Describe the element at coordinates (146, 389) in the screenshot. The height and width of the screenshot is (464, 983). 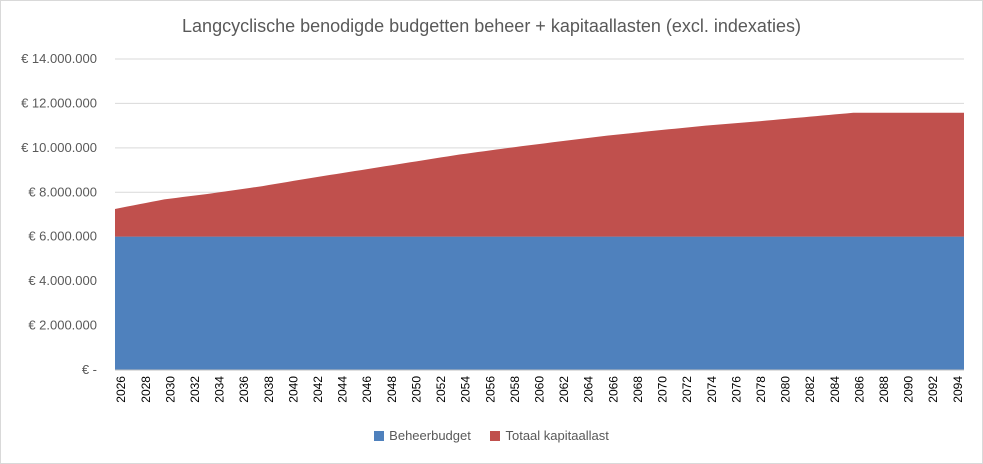
I see `x-tick-label: 2028` at that location.